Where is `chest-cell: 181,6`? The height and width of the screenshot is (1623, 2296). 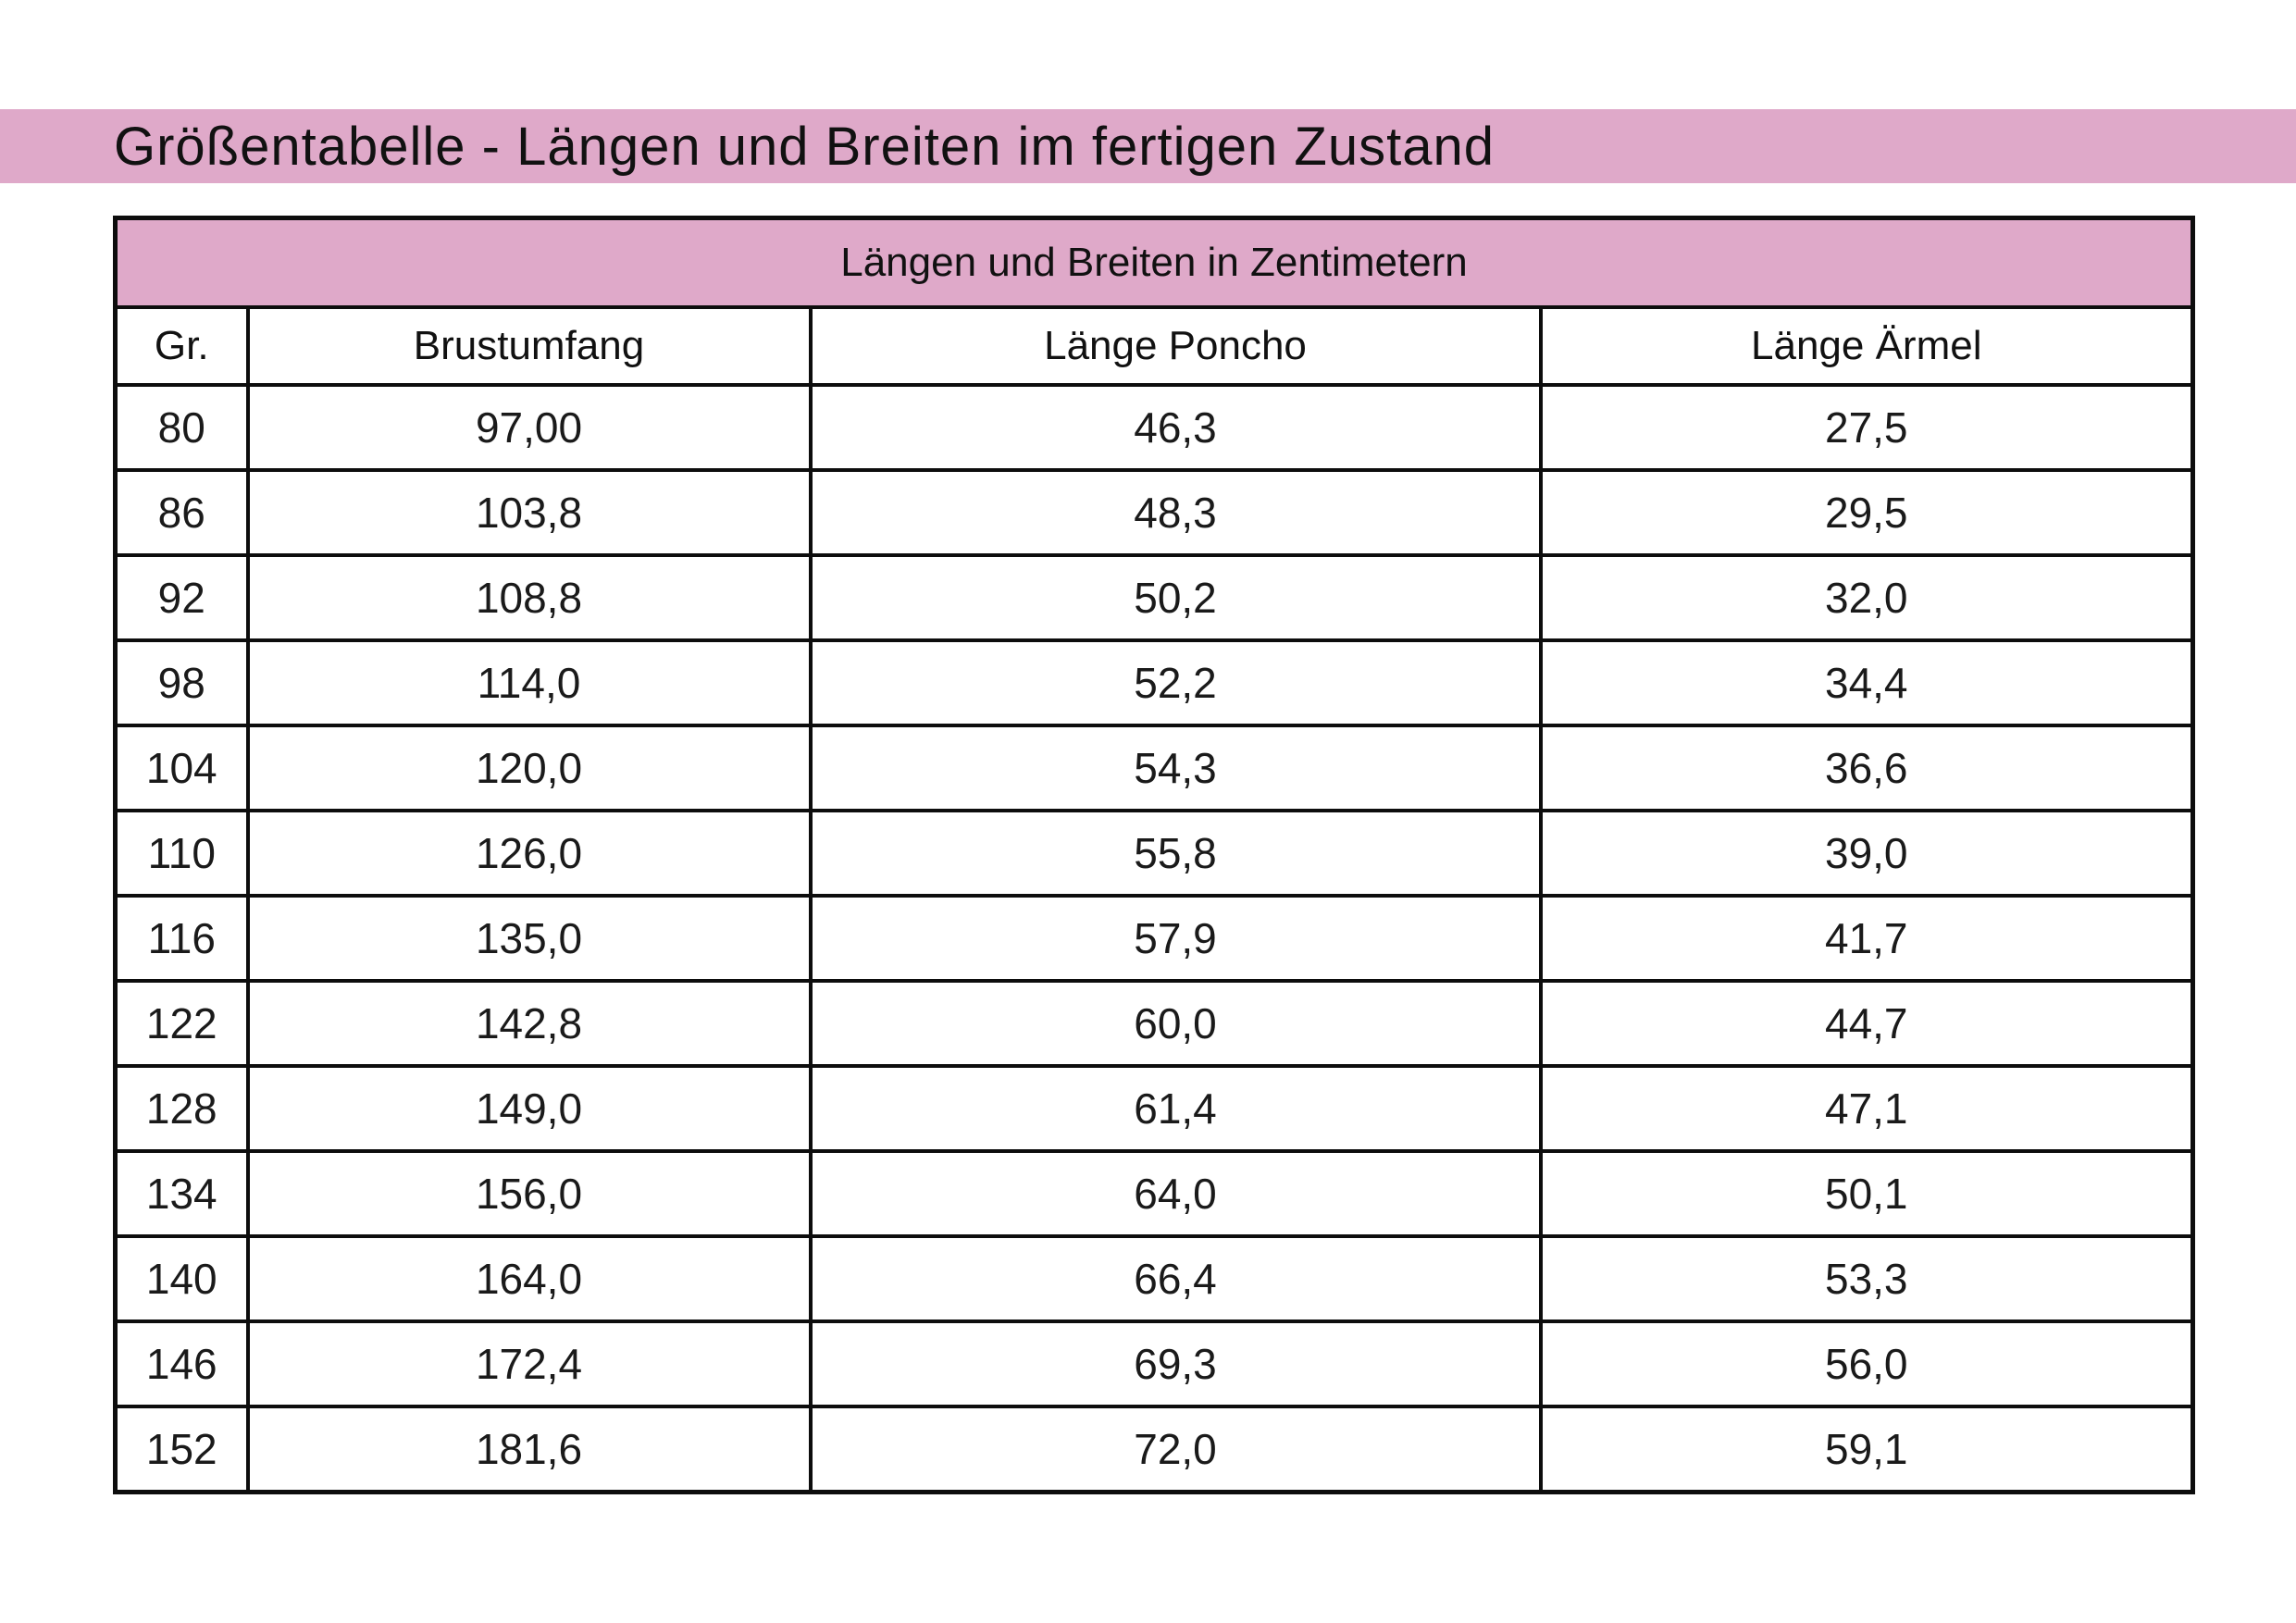 chest-cell: 181,6 is located at coordinates (529, 1449).